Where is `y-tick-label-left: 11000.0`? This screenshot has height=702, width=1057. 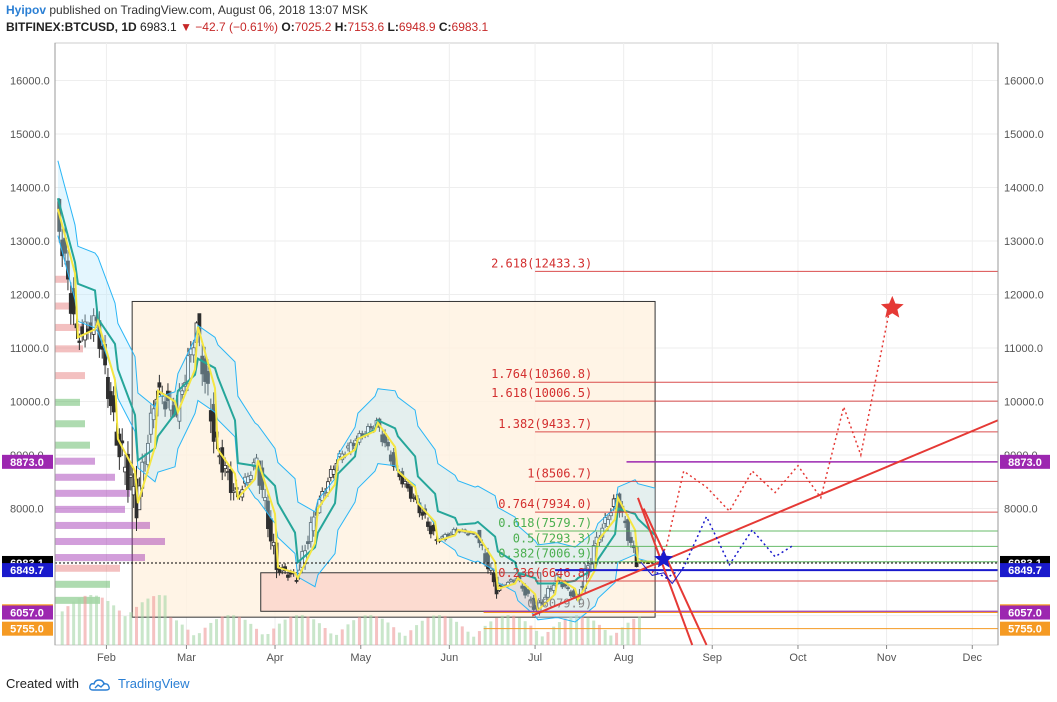
y-tick-label-left: 11000.0 is located at coordinates (29, 349).